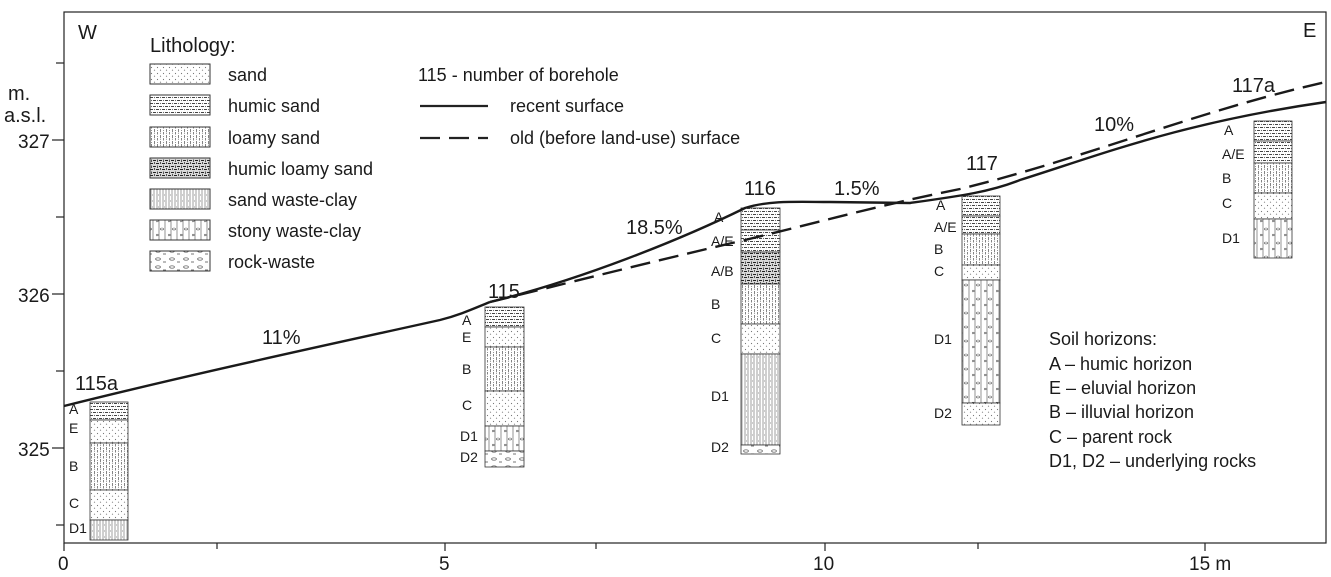 This screenshot has height=577, width=1331. What do you see at coordinates (1226, 178) in the screenshot?
I see `hz-117a-B: B` at bounding box center [1226, 178].